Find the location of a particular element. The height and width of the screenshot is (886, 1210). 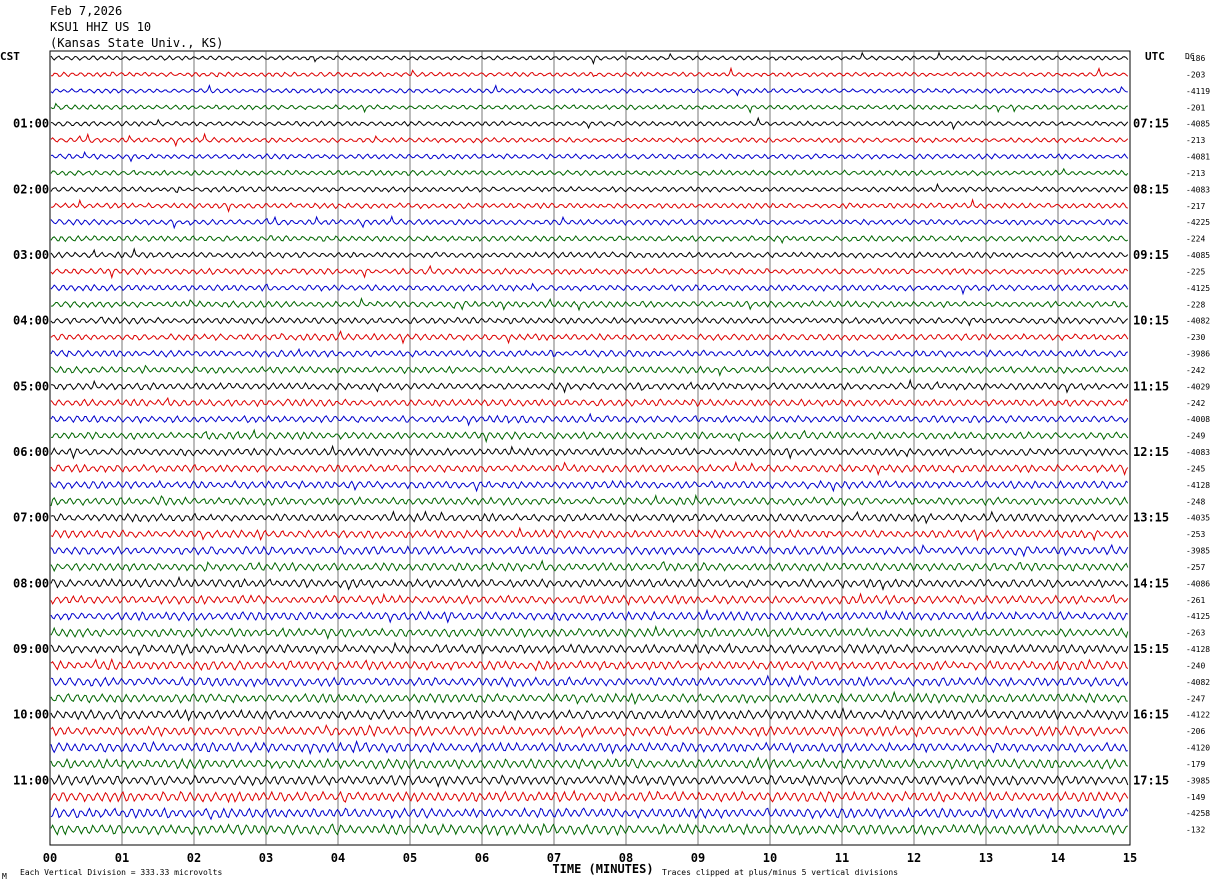

dc-offset-46: -149 is located at coordinates (1195, 797).